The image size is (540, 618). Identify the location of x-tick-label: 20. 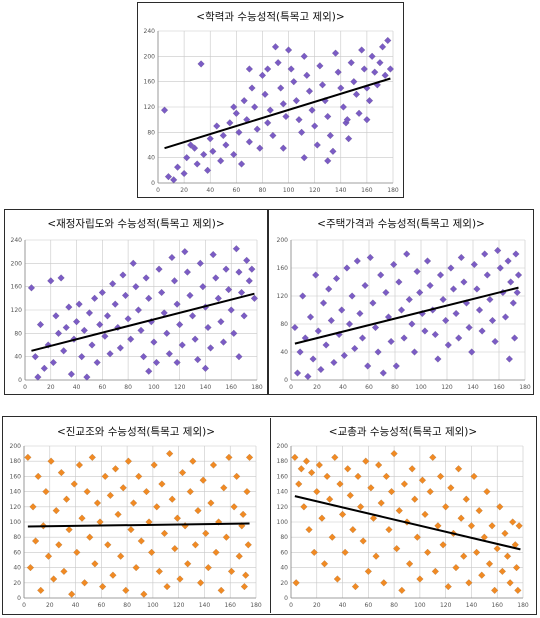
(50, 605).